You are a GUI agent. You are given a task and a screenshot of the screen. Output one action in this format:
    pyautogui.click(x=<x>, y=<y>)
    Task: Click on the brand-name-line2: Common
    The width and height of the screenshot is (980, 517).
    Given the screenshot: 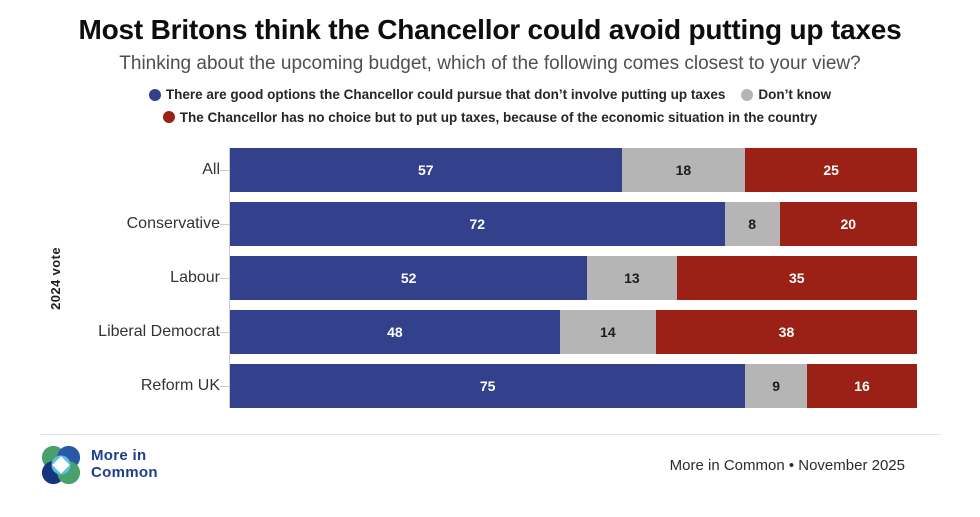 What is the action you would take?
    pyautogui.click(x=124, y=473)
    